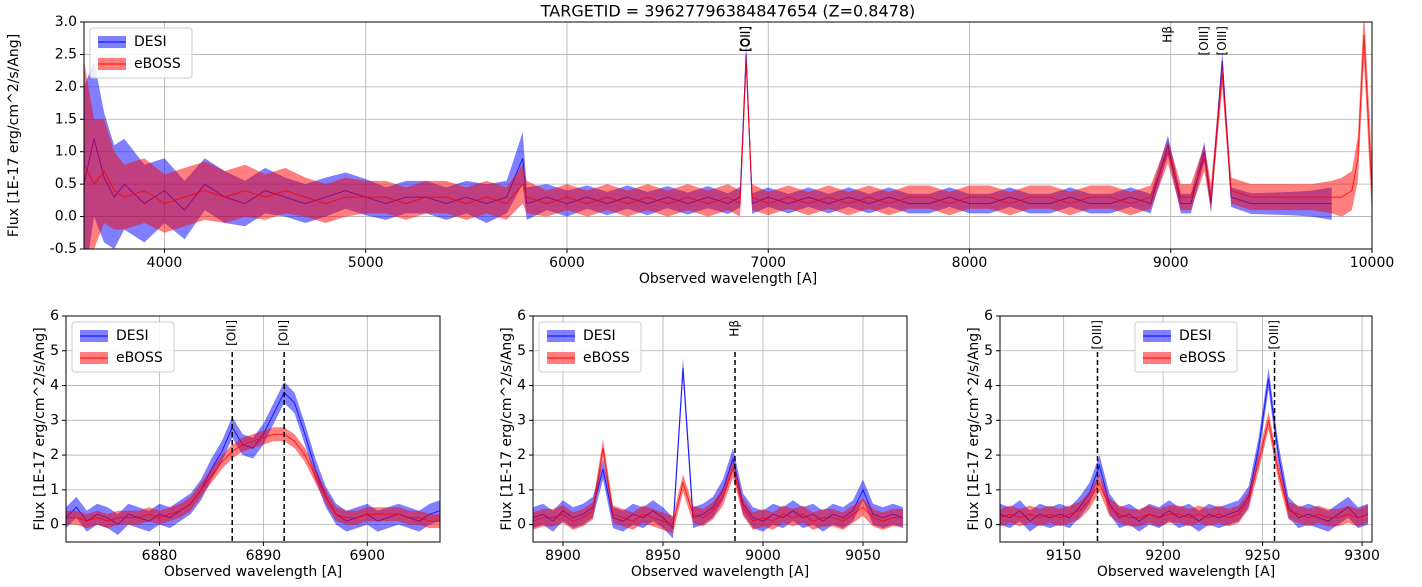 The height and width of the screenshot is (587, 1422). Describe the element at coordinates (663, 556) in the screenshot. I see `x-tick-label: 8950` at that location.